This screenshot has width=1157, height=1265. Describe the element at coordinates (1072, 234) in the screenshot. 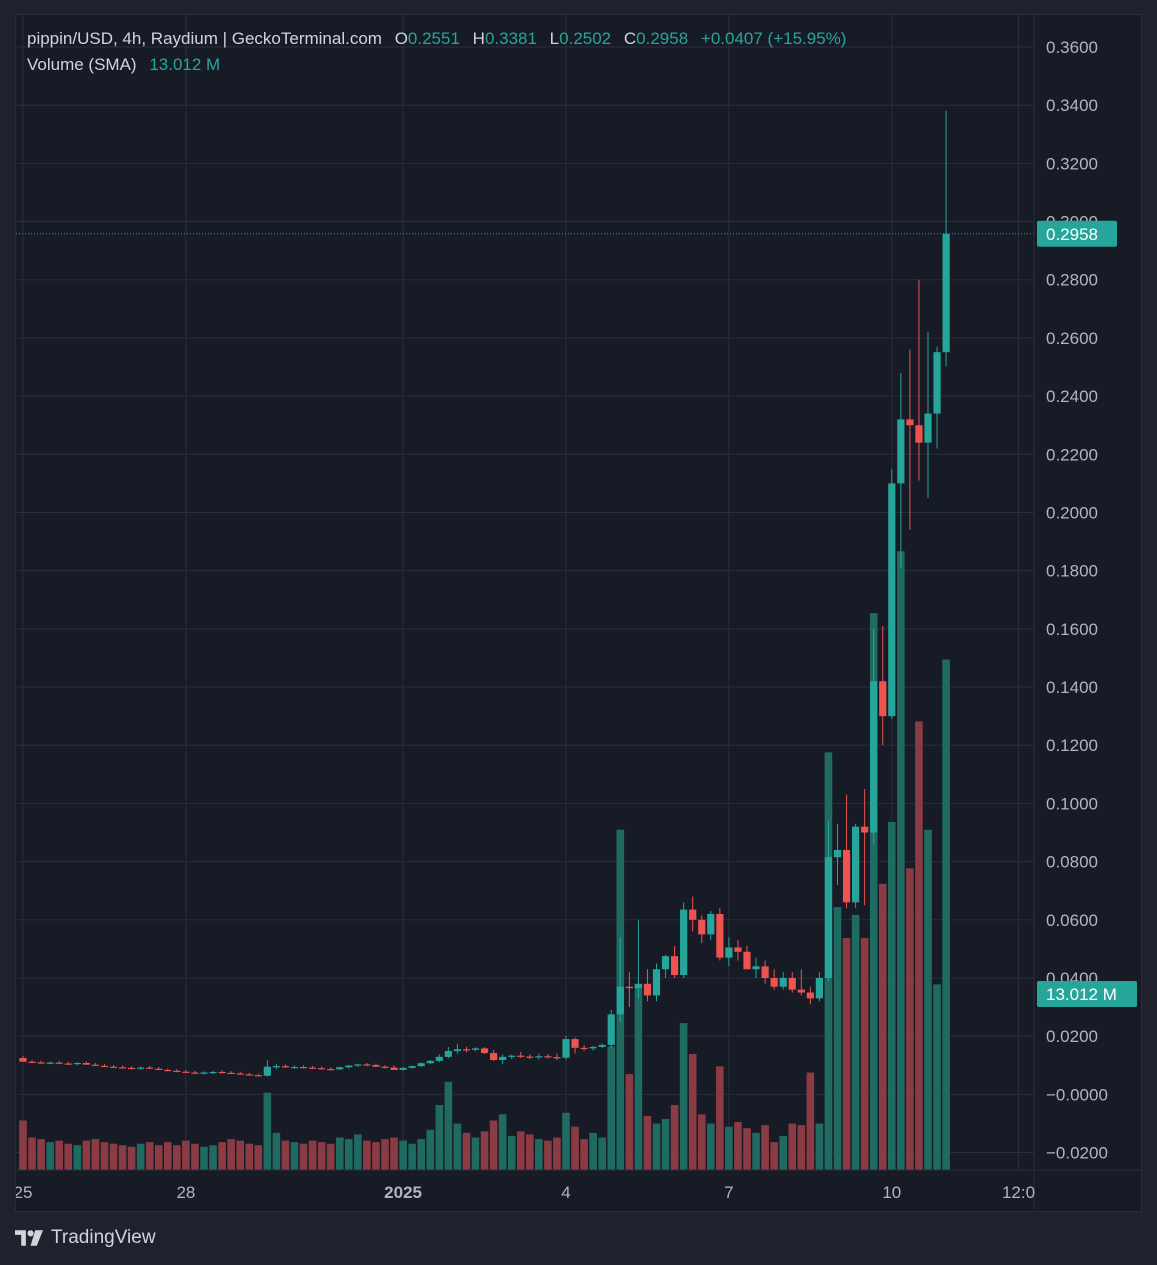

I see `last-price-tag-text: 0.2958` at that location.